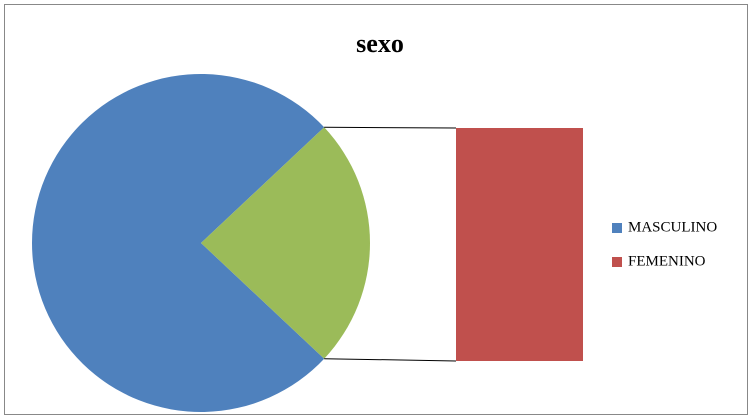 The image size is (752, 419). What do you see at coordinates (380, 43) in the screenshot?
I see `chart-title: sexo` at bounding box center [380, 43].